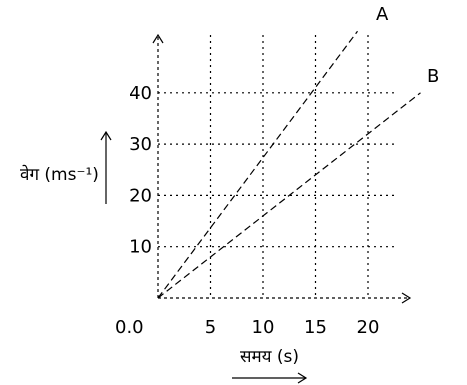 The width and height of the screenshot is (467, 385). Describe the element at coordinates (406, 298) in the screenshot. I see `x-axis-arrowhead` at that location.